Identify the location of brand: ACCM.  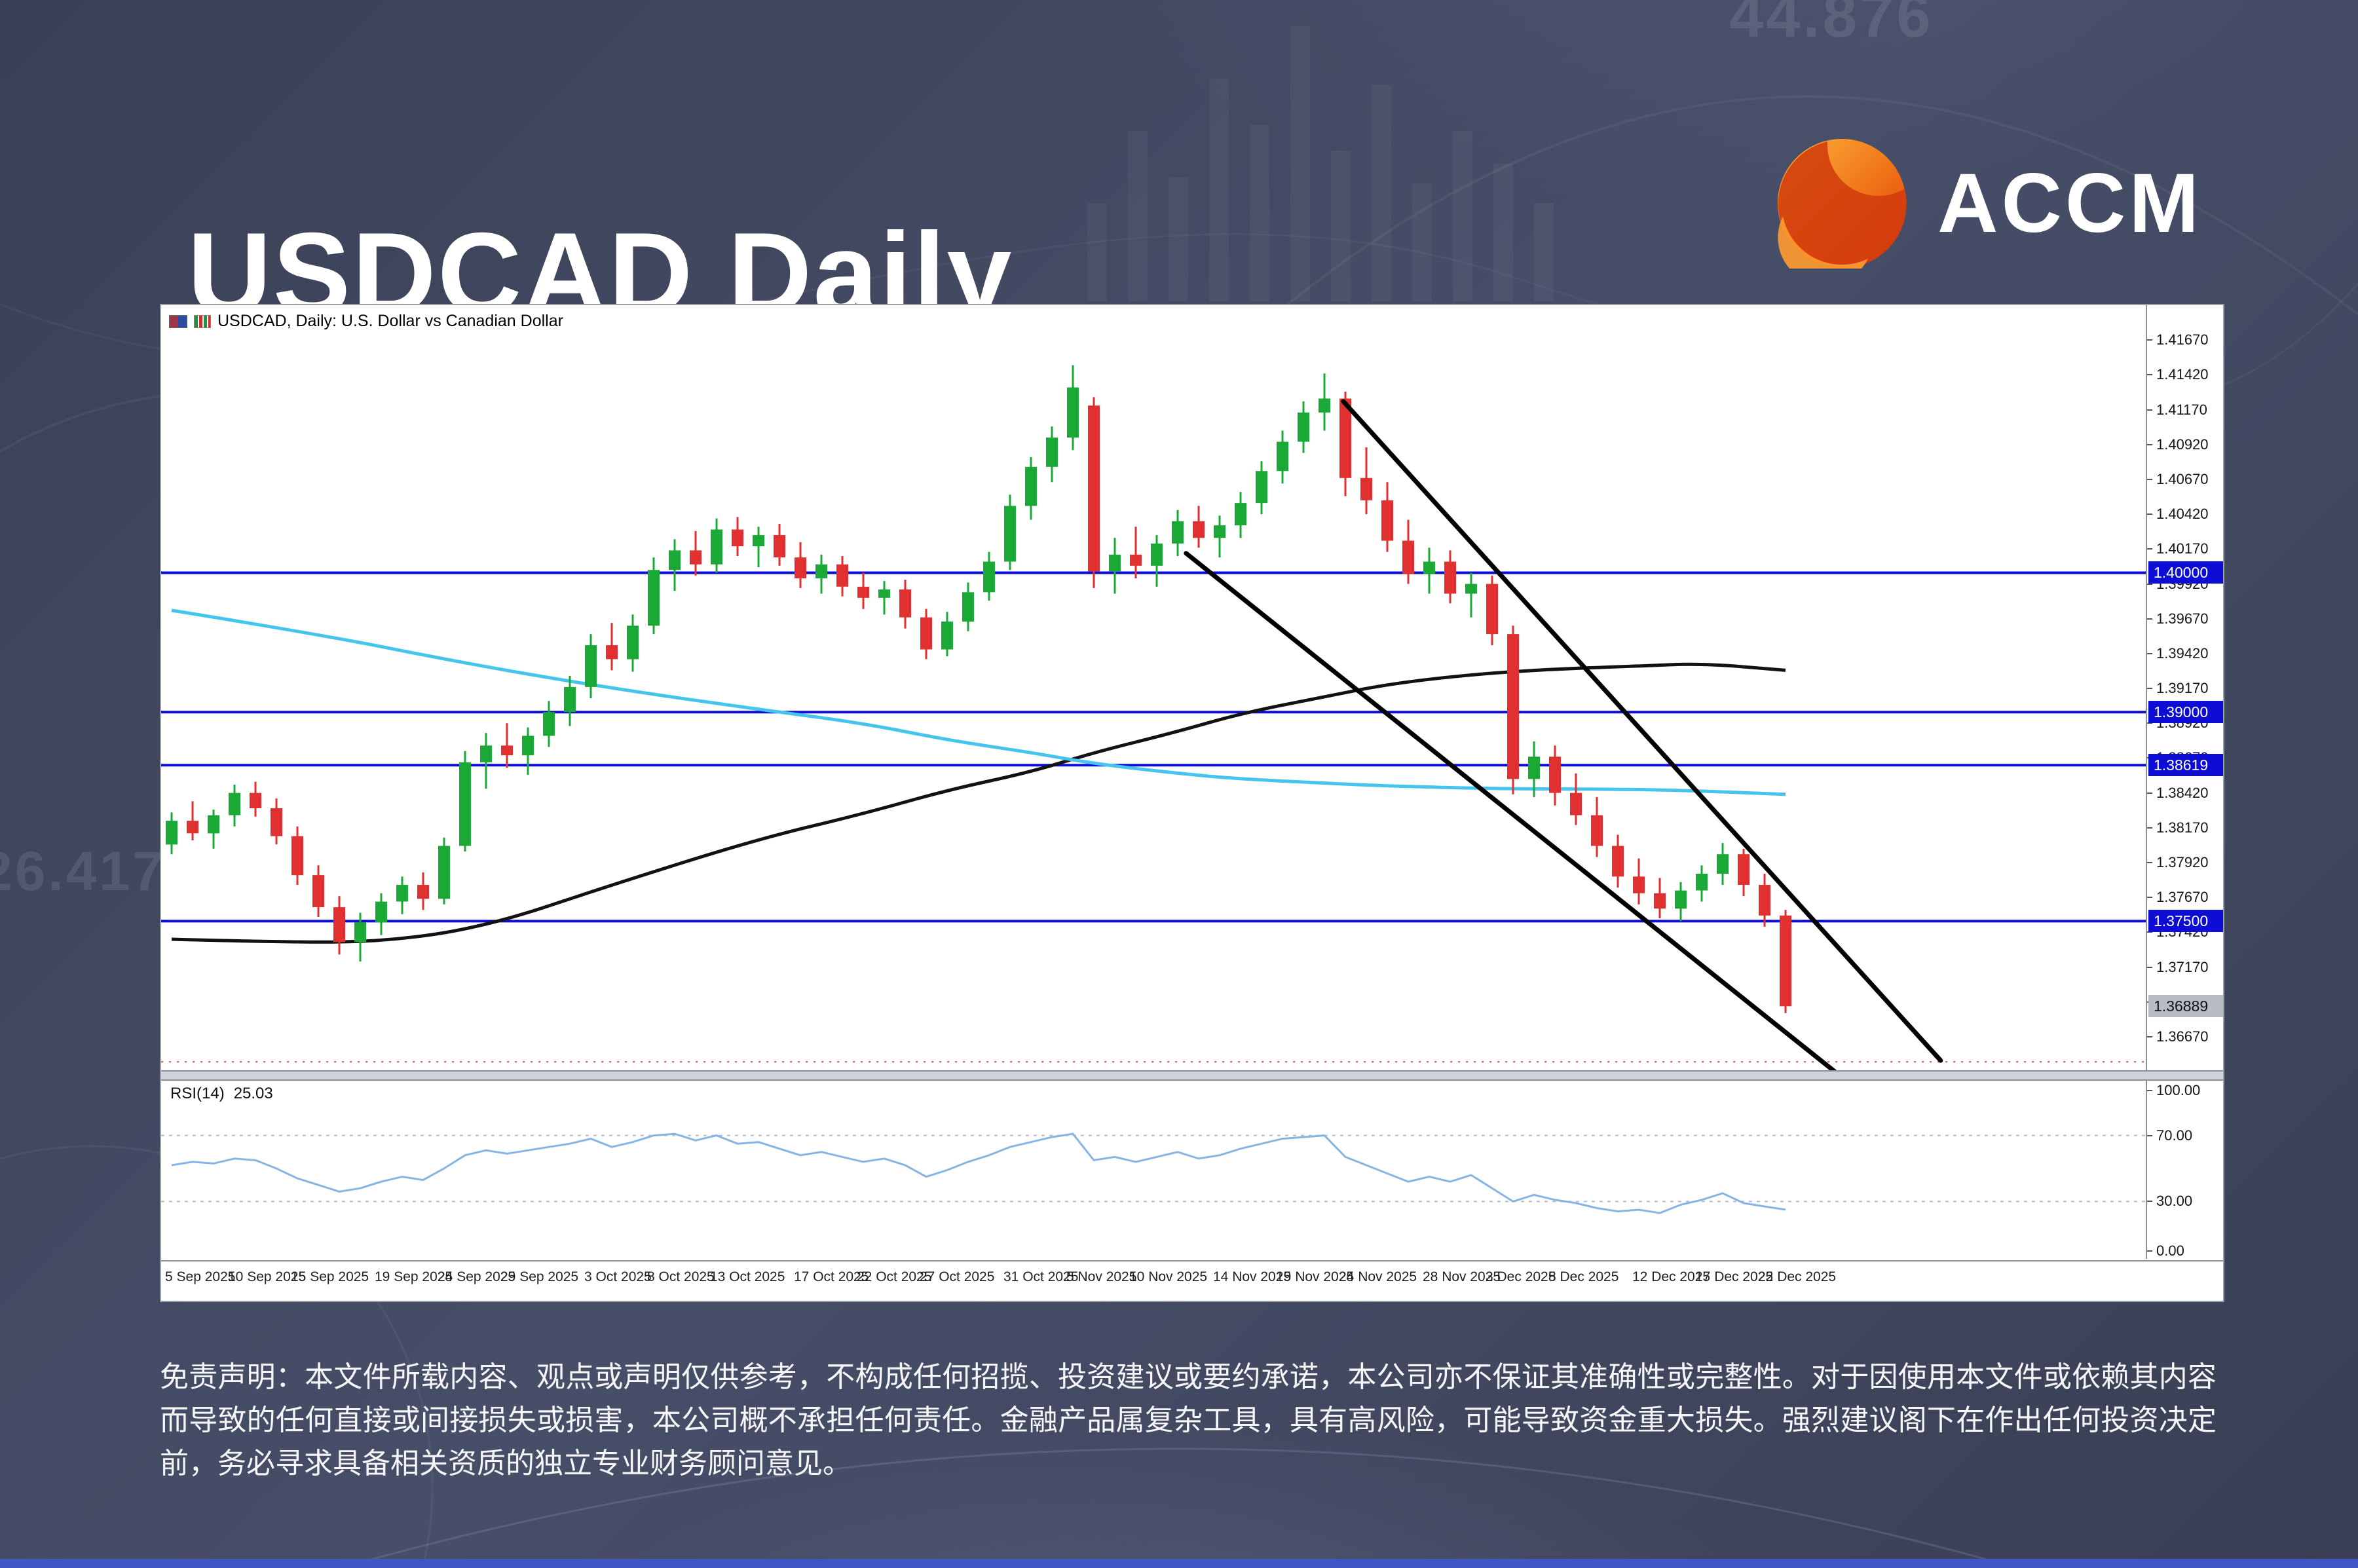
(1989, 203).